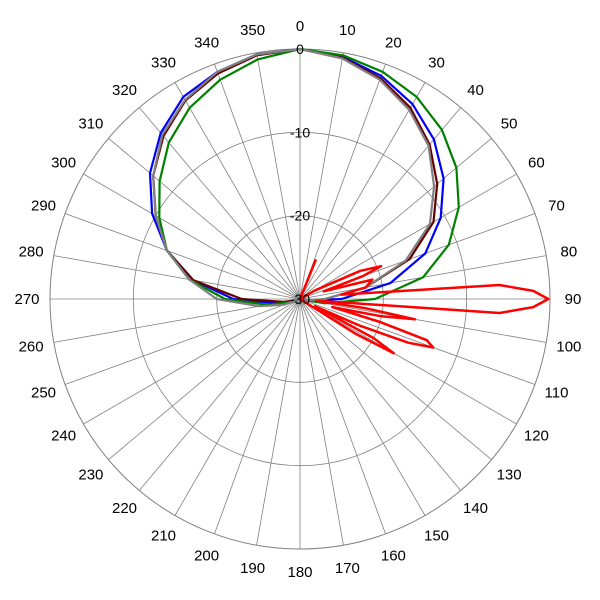 Image resolution: width=600 pixels, height=600 pixels. I want to click on radial-tick-label: -30, so click(300, 299).